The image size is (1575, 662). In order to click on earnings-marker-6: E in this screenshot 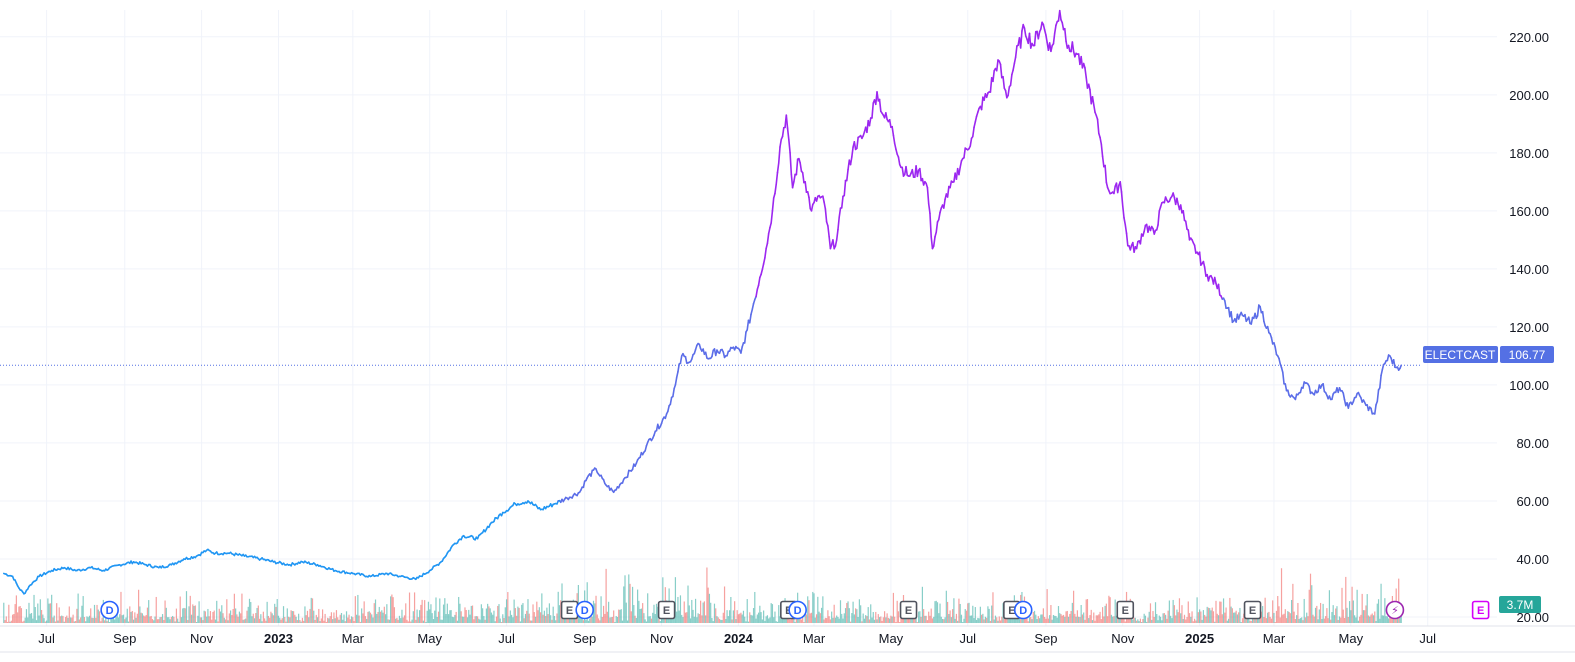, I will do `click(909, 610)`.